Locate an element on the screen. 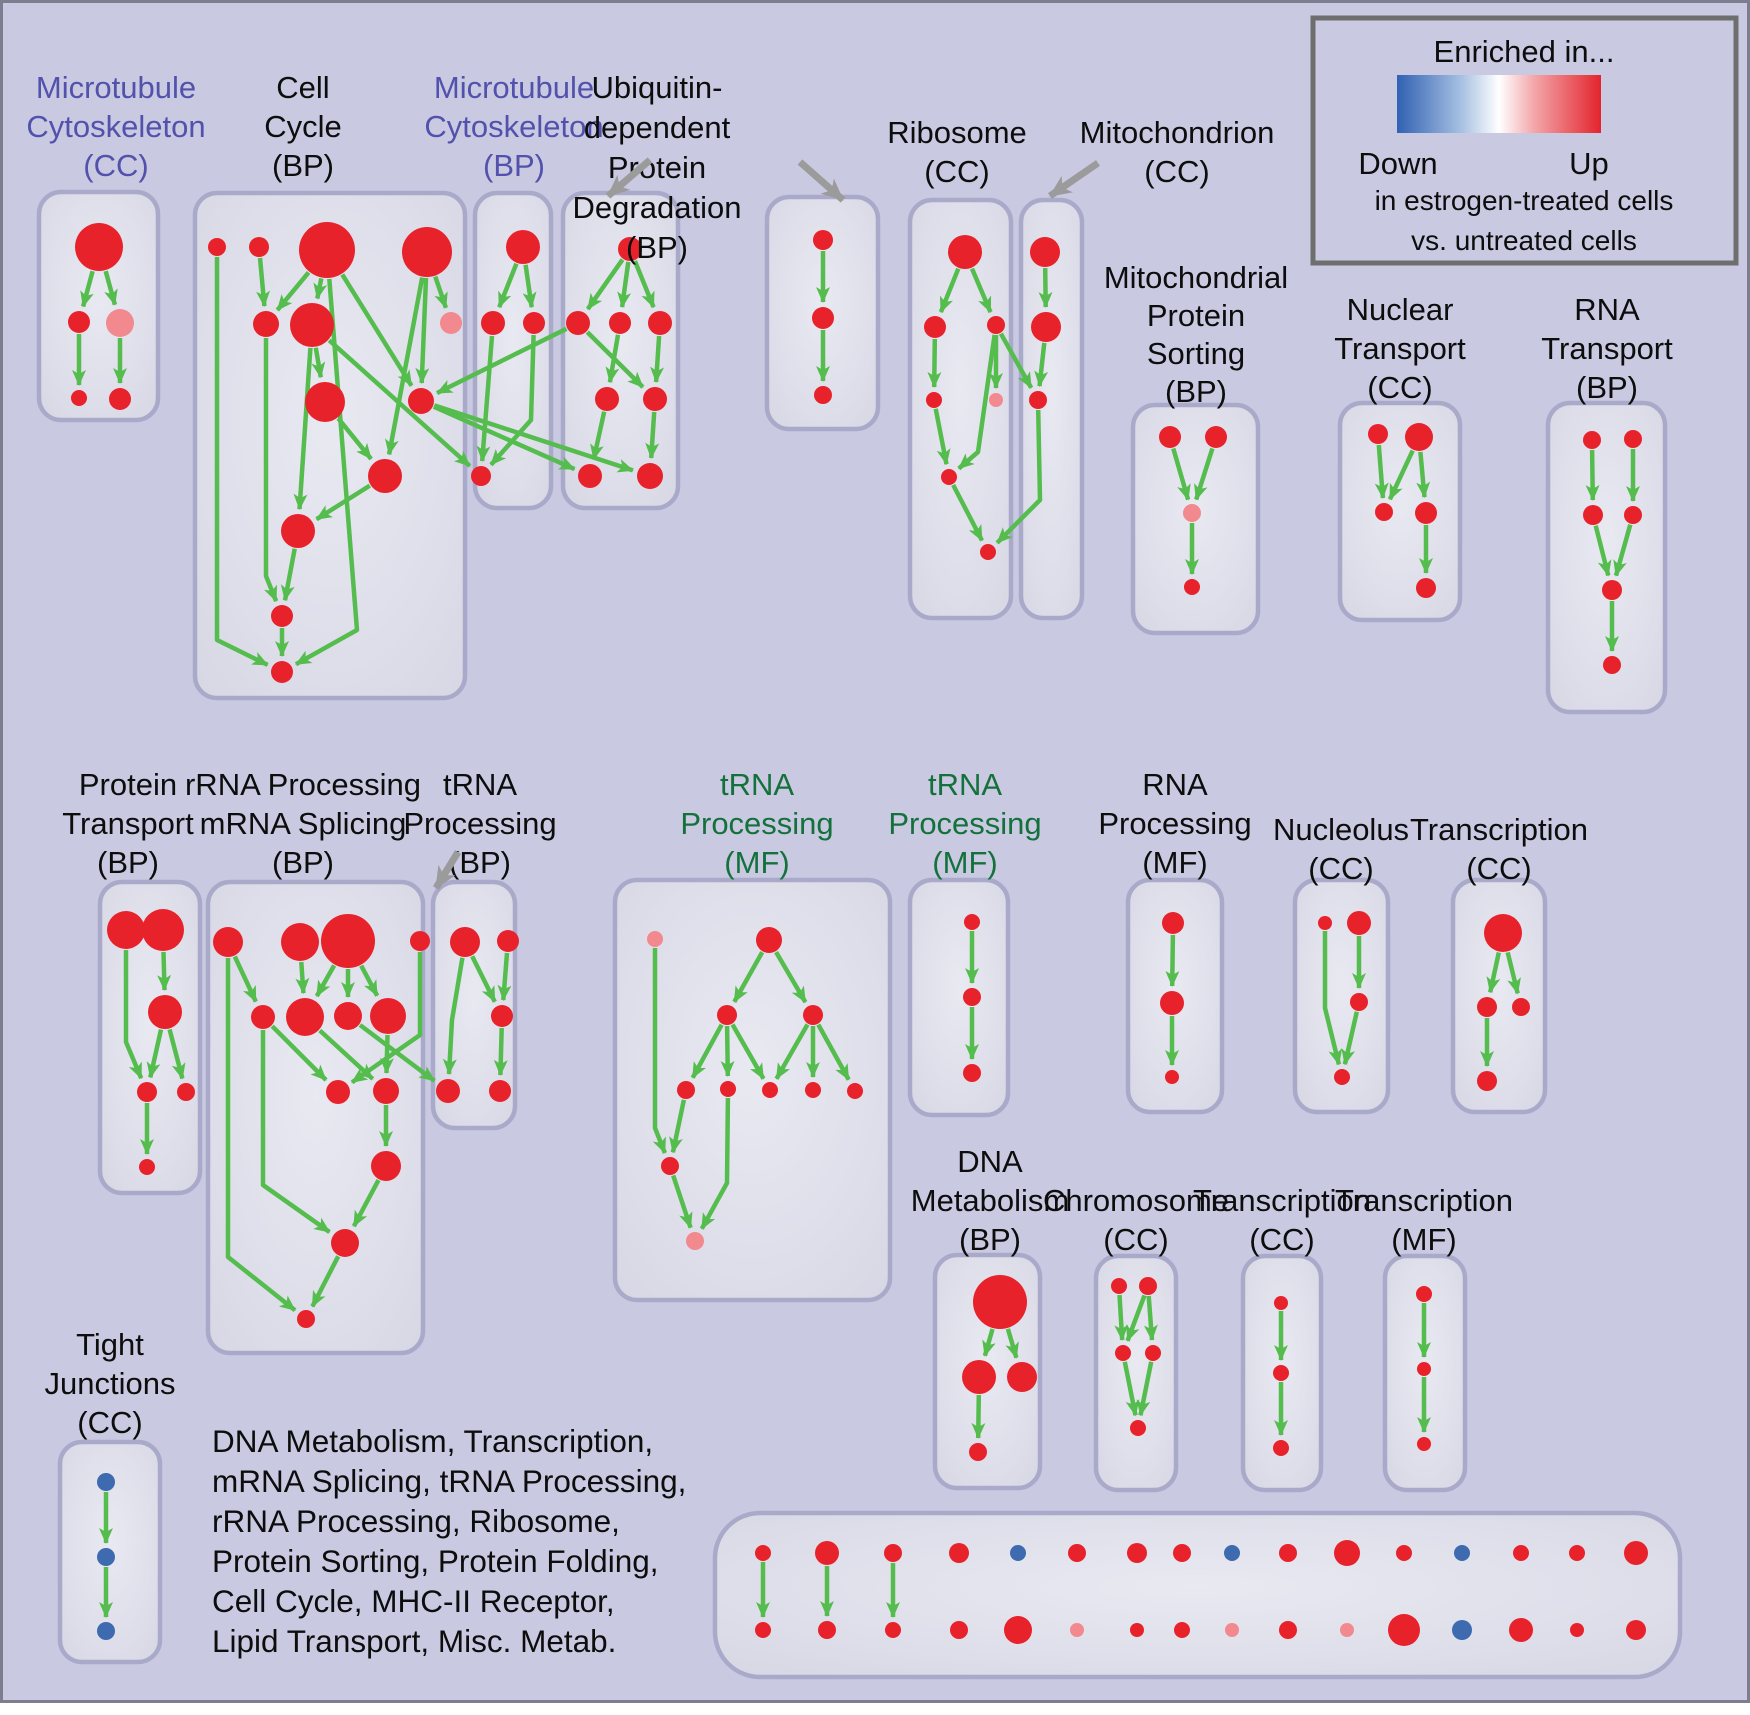  group-box-transcription_cc1 is located at coordinates (1499, 996).